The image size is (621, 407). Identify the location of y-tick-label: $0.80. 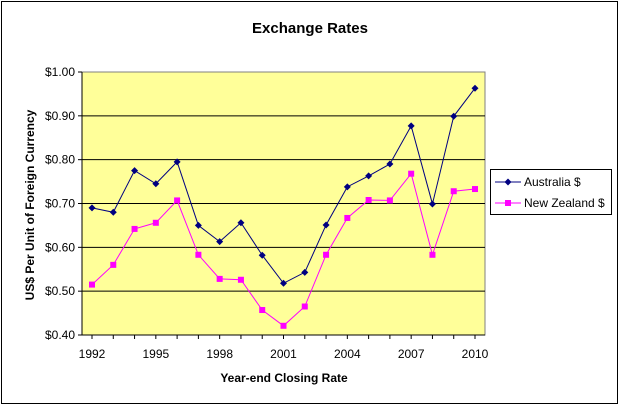
(60, 160).